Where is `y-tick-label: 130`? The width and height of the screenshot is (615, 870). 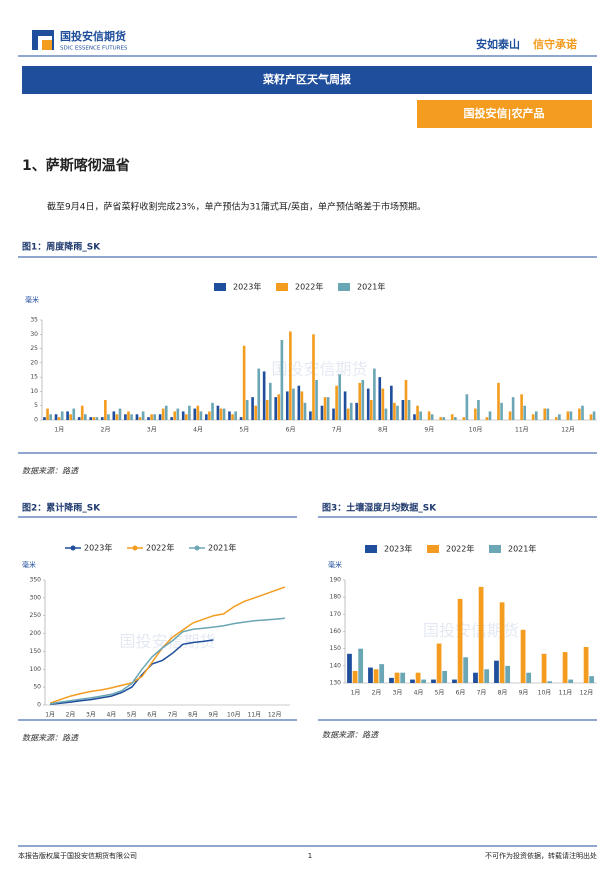 y-tick-label: 130 is located at coordinates (336, 683).